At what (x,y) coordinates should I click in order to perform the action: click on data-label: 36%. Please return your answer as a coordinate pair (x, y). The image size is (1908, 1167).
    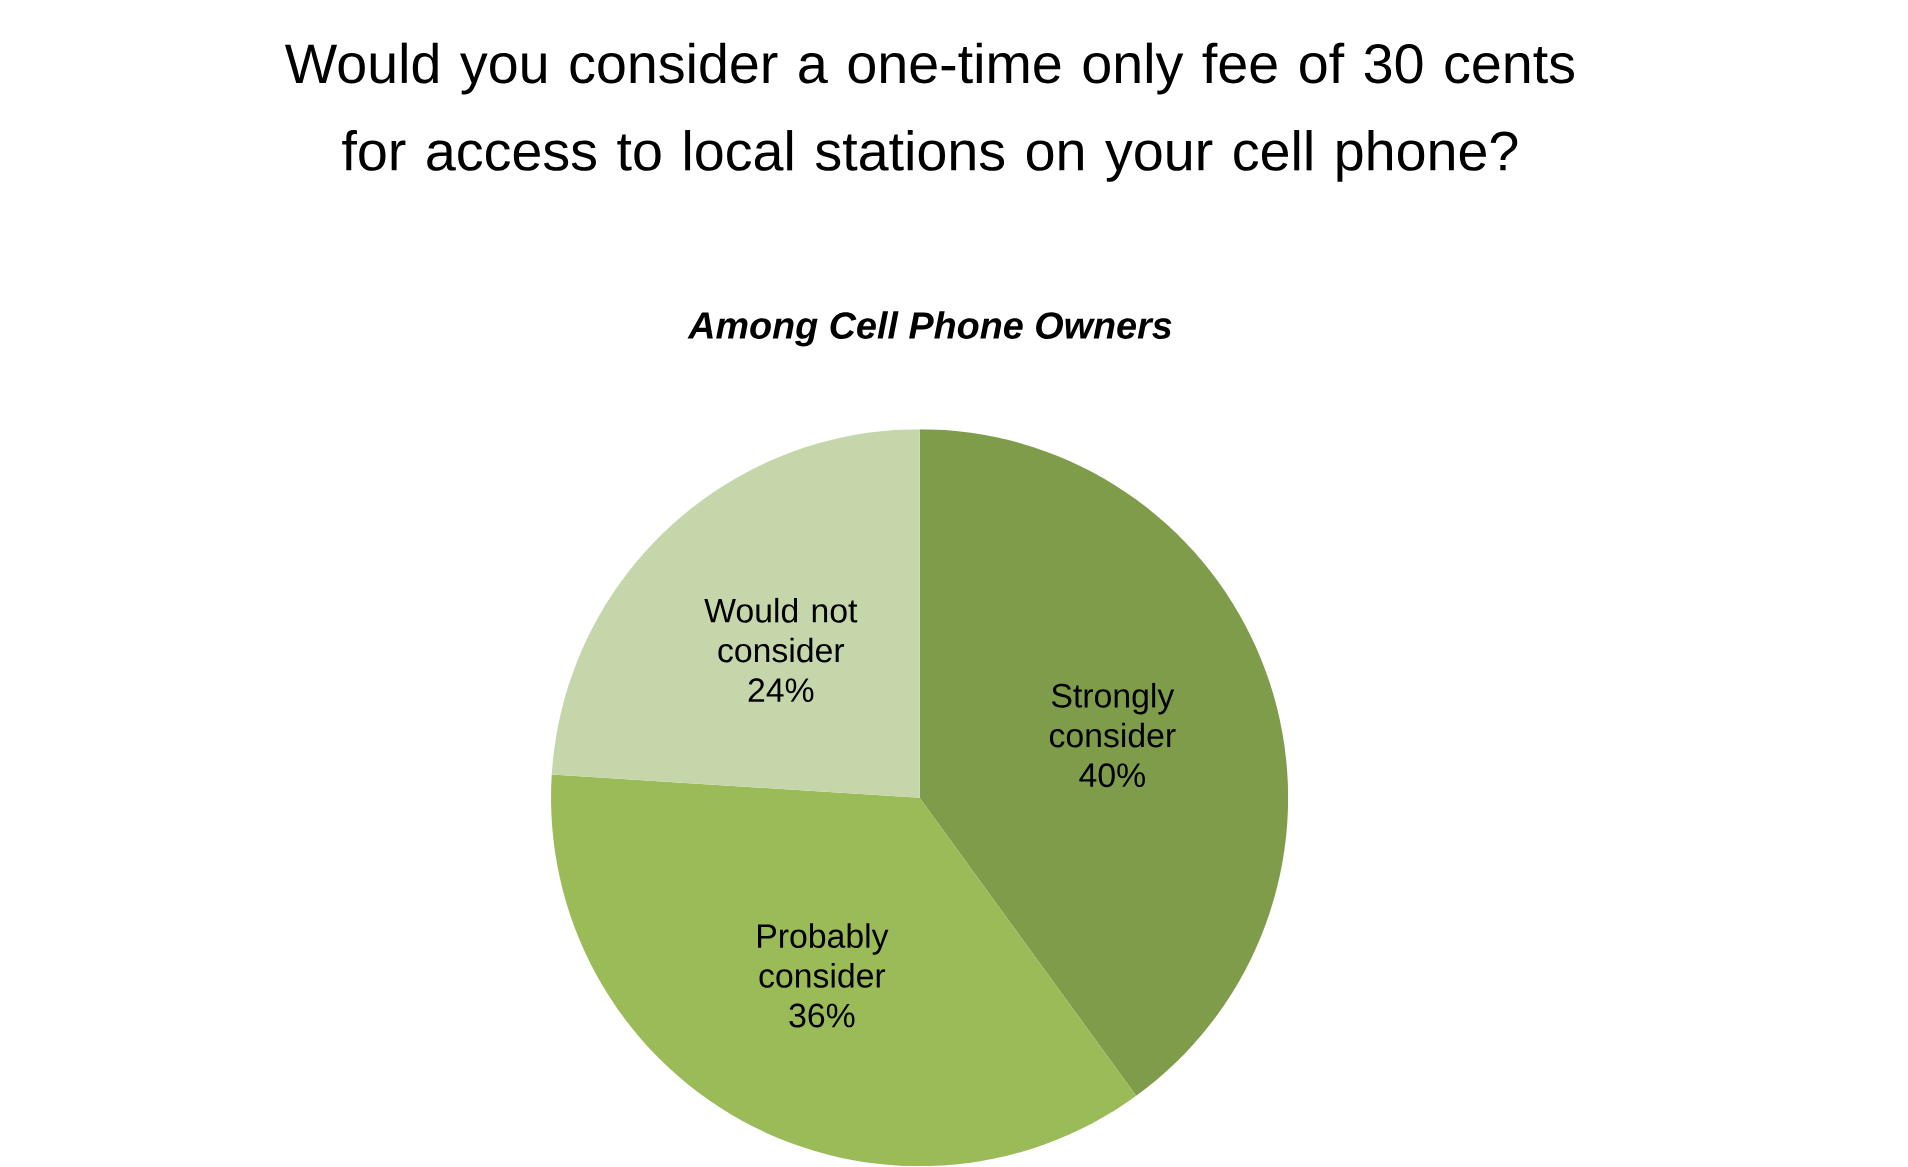
    Looking at the image, I should click on (822, 1015).